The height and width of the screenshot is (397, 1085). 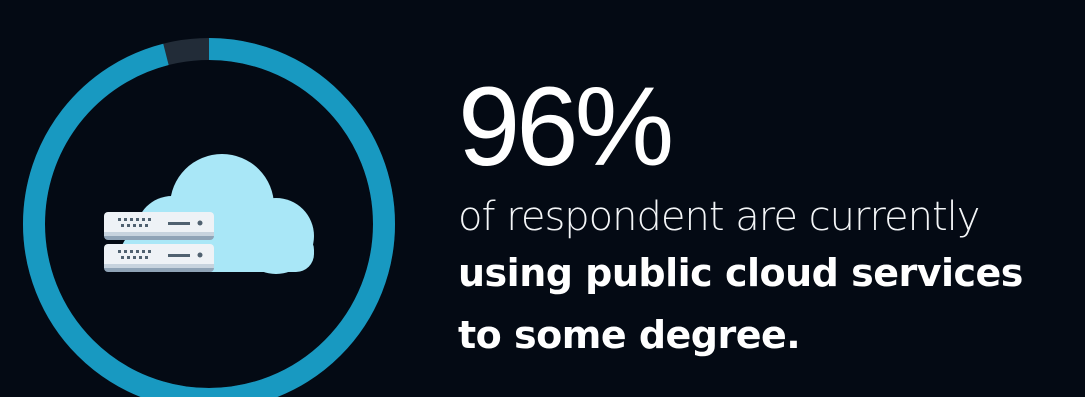 I want to click on server-icon, so click(x=159, y=242).